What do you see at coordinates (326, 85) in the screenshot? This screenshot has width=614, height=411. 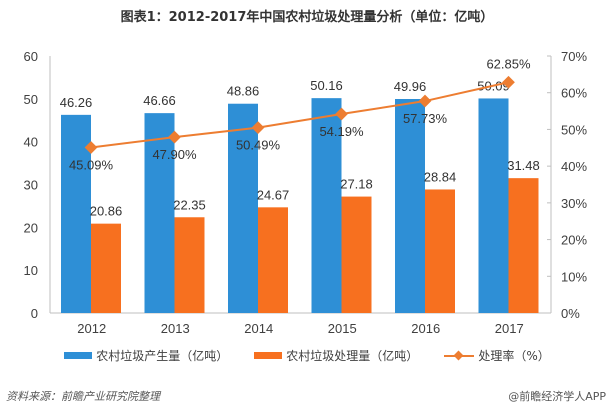 I see `data-label-generation: 50.16` at bounding box center [326, 85].